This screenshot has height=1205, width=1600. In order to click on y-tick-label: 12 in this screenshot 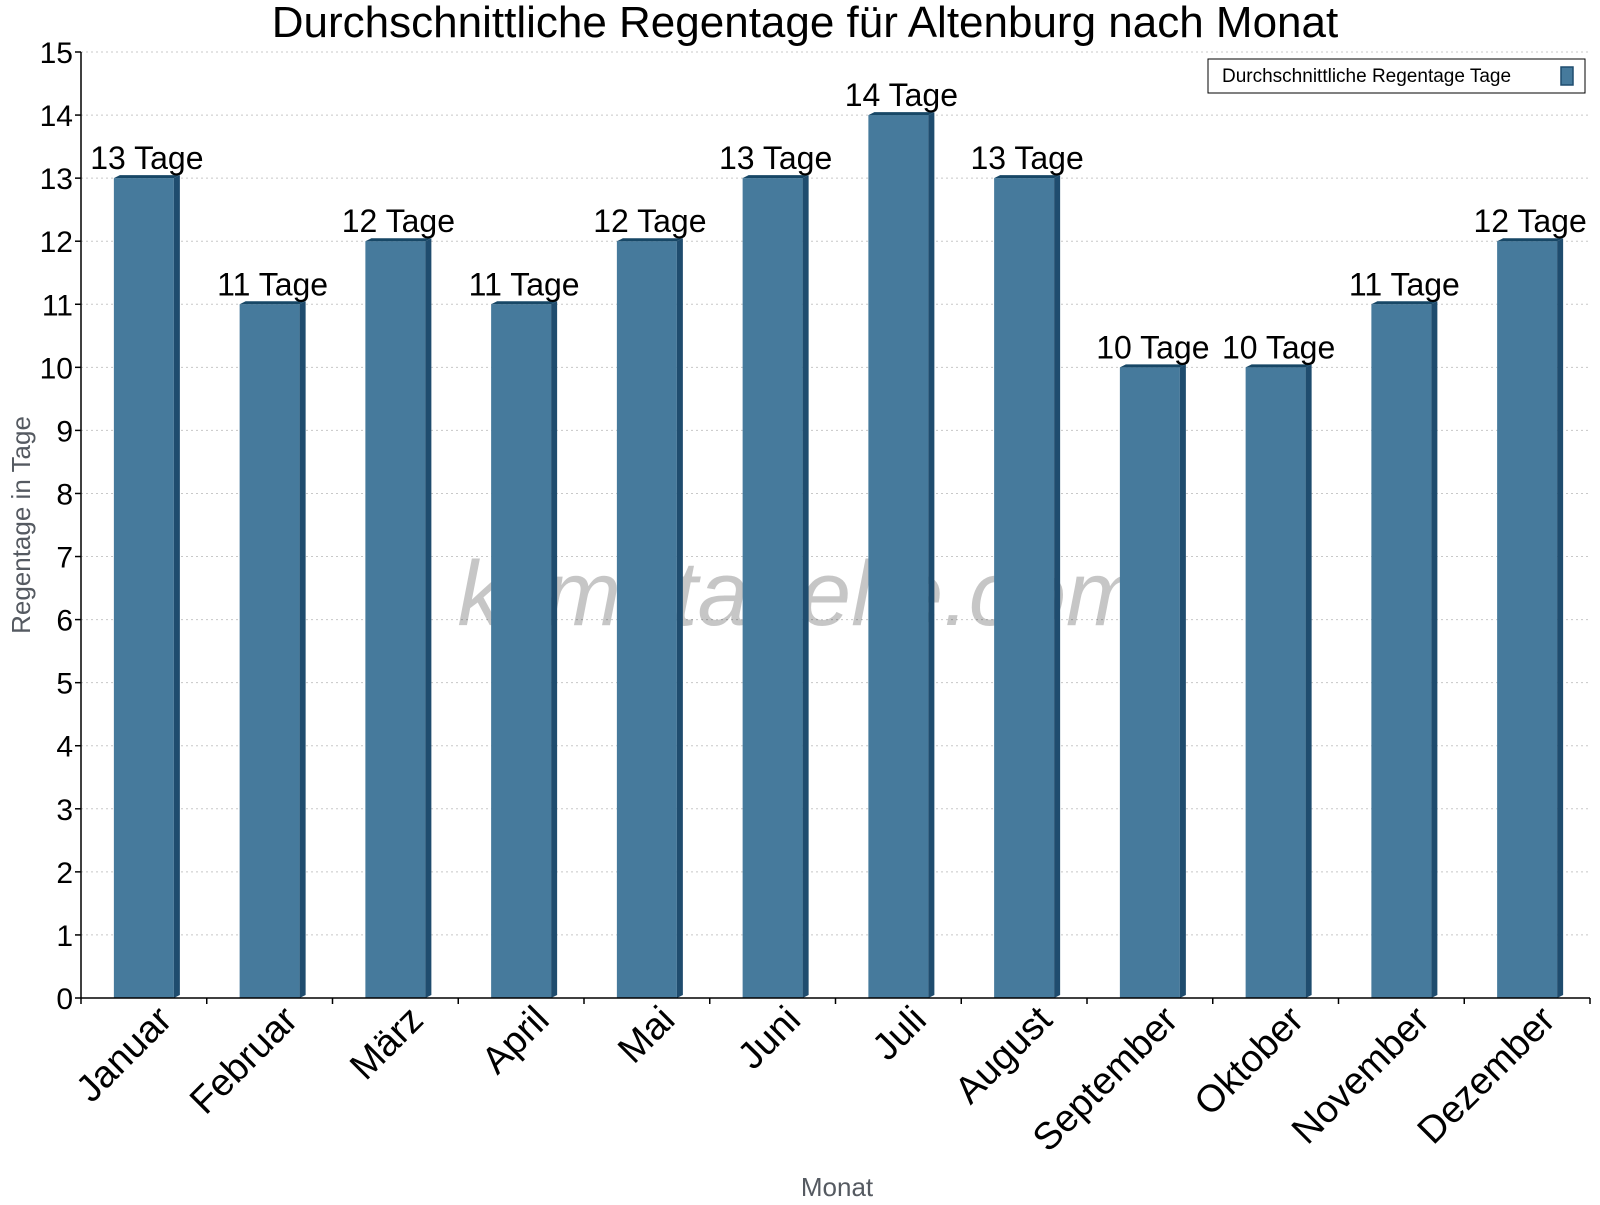, I will do `click(56, 242)`.